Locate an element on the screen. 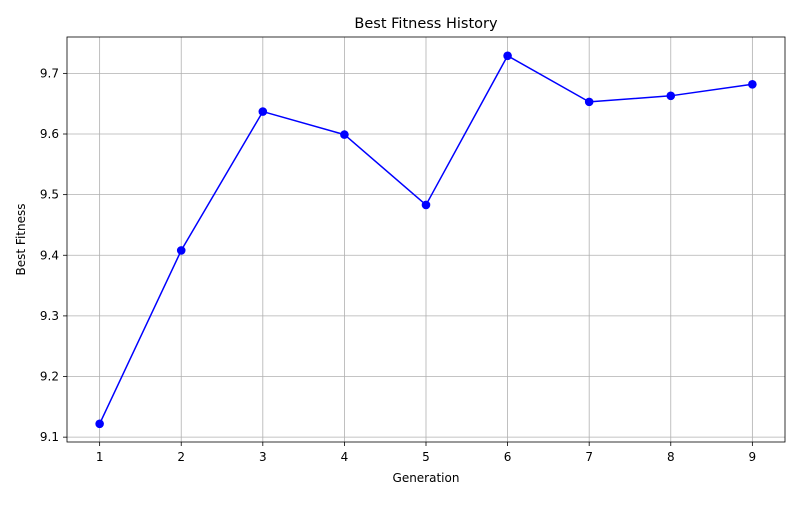 This screenshot has width=800, height=505. y-tick-label: 9.6 is located at coordinates (49, 134).